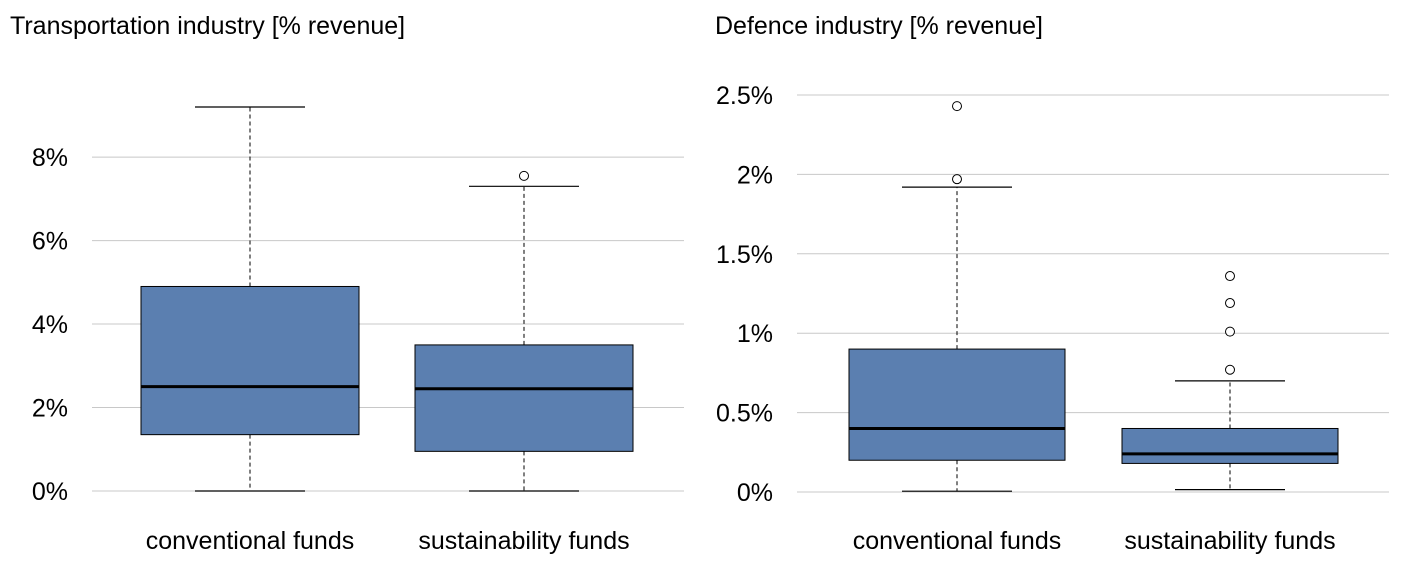 The width and height of the screenshot is (1411, 576). I want to click on y-tick-label: 2.5%, so click(744, 96).